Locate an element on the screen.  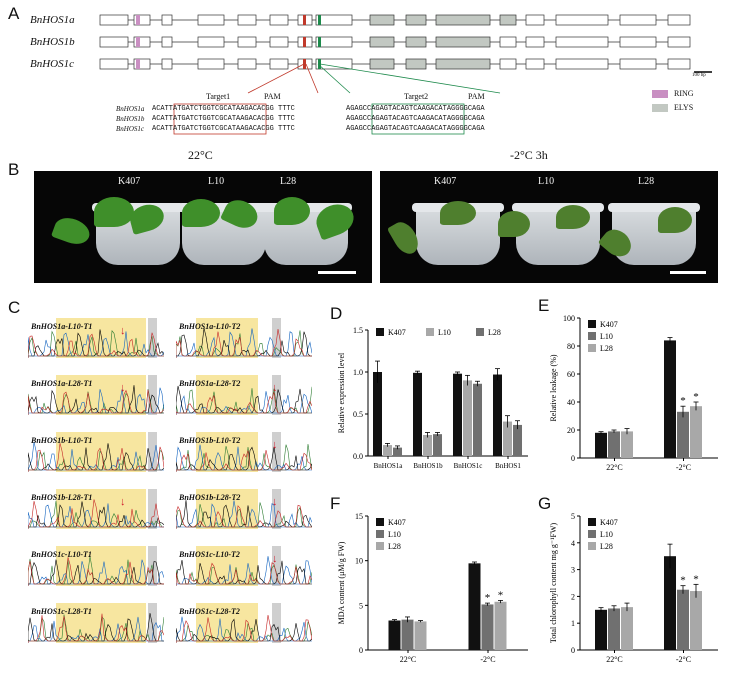
pam-label-1: PAM is located at coordinates (272, 96).